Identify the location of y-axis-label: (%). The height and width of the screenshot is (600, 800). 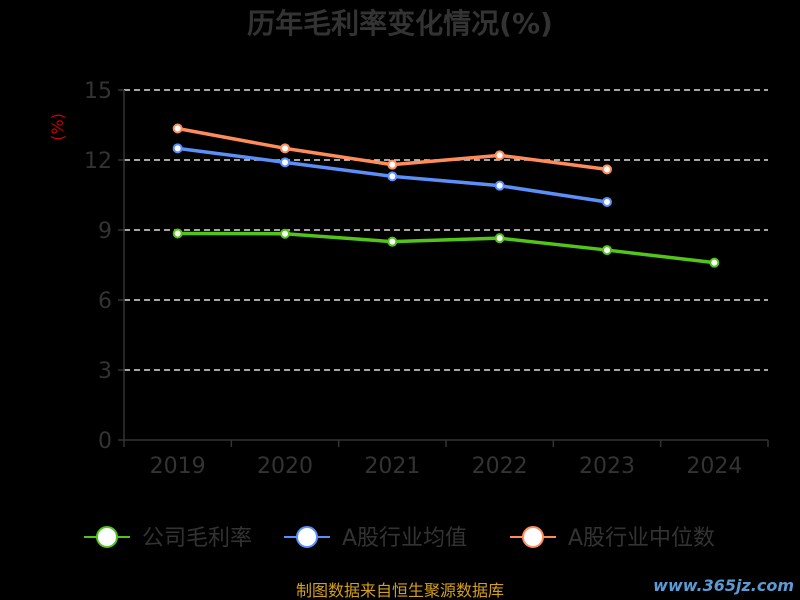
(57, 127).